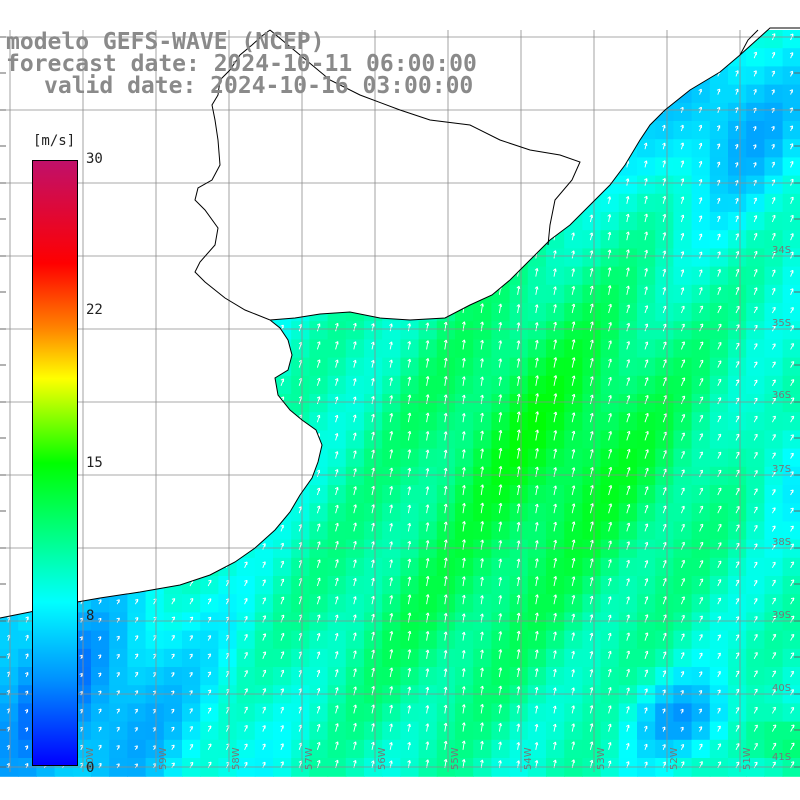 The image size is (800, 800). What do you see at coordinates (94, 159) in the screenshot?
I see `colorbar-label-30: 30` at bounding box center [94, 159].